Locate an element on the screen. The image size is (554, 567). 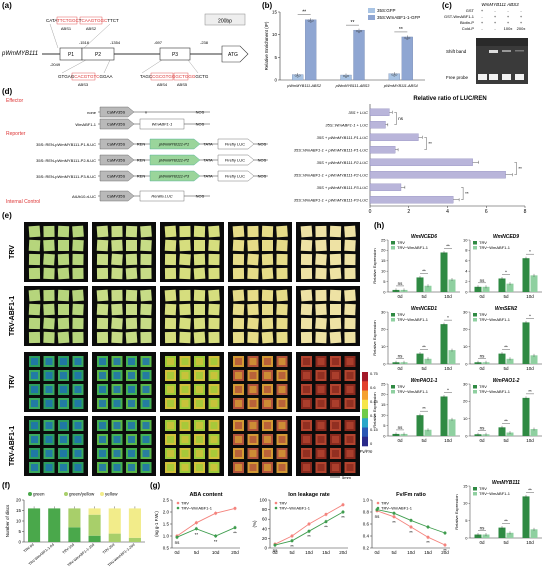
y-tick-label: 4 is located at coordinates (466, 271).